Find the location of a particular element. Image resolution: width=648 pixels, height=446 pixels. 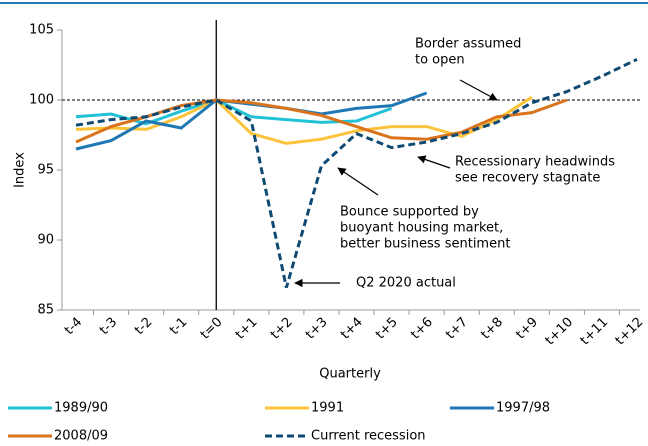

y-tick-label: 100 is located at coordinates (41, 100).